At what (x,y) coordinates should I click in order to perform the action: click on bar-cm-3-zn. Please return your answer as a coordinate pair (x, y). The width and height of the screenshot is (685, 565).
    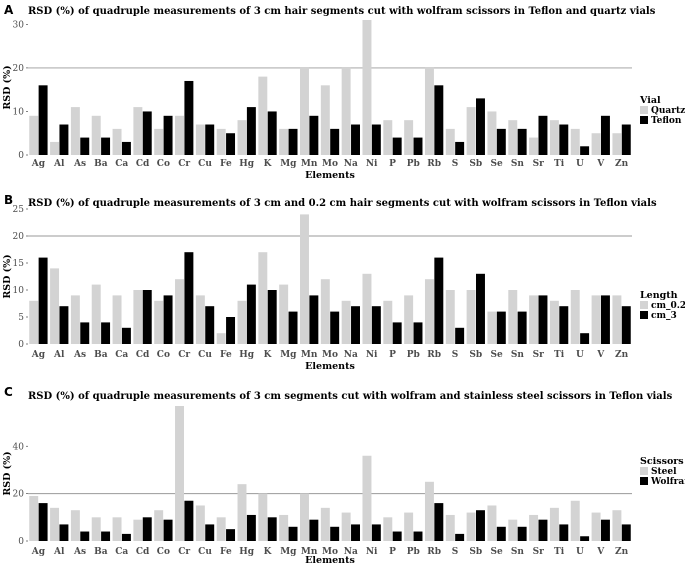
    Looking at the image, I should click on (626, 325).